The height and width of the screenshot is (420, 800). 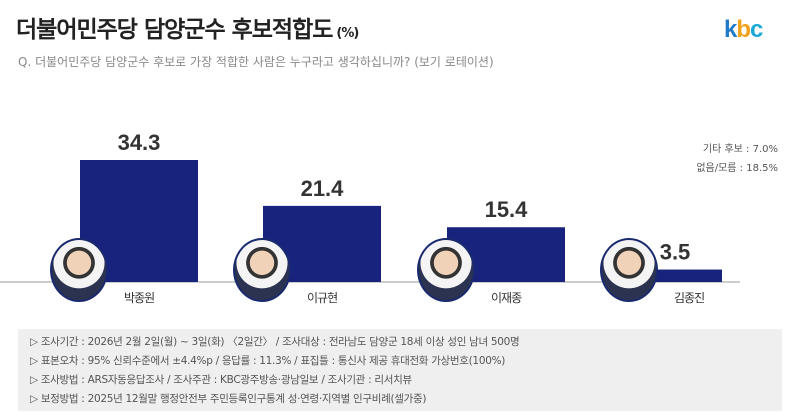 I want to click on note-other: 기타 후보 : 7.0%, so click(x=740, y=149).